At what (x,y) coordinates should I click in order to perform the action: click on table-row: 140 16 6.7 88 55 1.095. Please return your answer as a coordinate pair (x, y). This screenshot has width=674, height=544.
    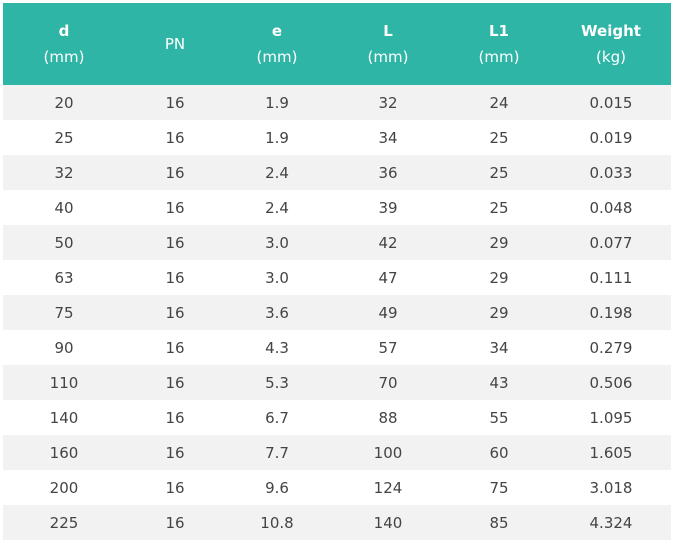
    Looking at the image, I should click on (337, 417).